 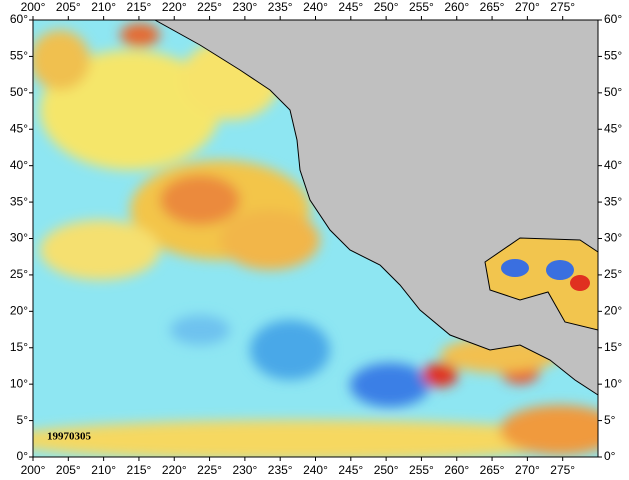 I want to click on date-label: 19970305, so click(x=69, y=437).